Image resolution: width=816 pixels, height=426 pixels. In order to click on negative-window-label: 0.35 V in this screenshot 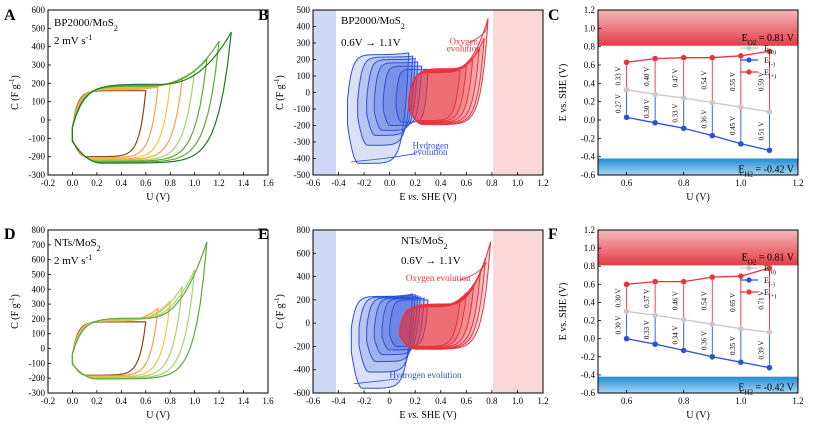, I will do `click(733, 345)`.